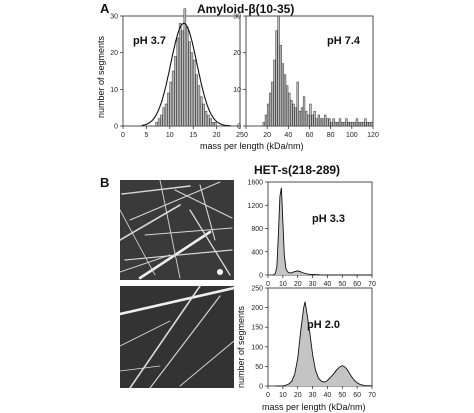 The image size is (474, 413). What do you see at coordinates (267, 135) in the screenshot?
I see `a-right-xtick-label: 20` at bounding box center [267, 135].